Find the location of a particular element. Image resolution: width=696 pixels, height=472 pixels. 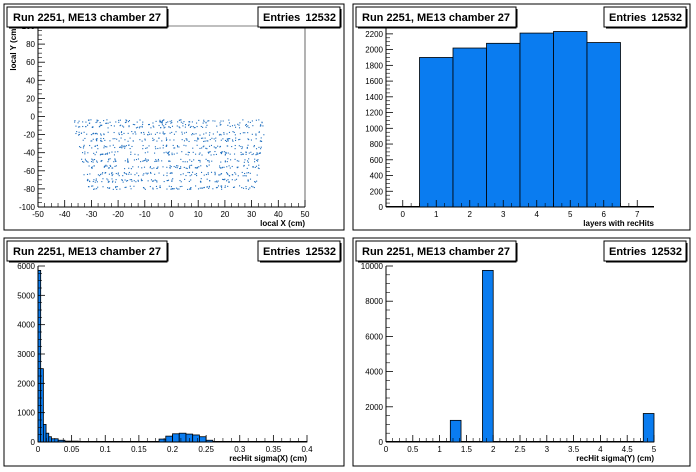

x-tick-label: -40 is located at coordinates (65, 214).